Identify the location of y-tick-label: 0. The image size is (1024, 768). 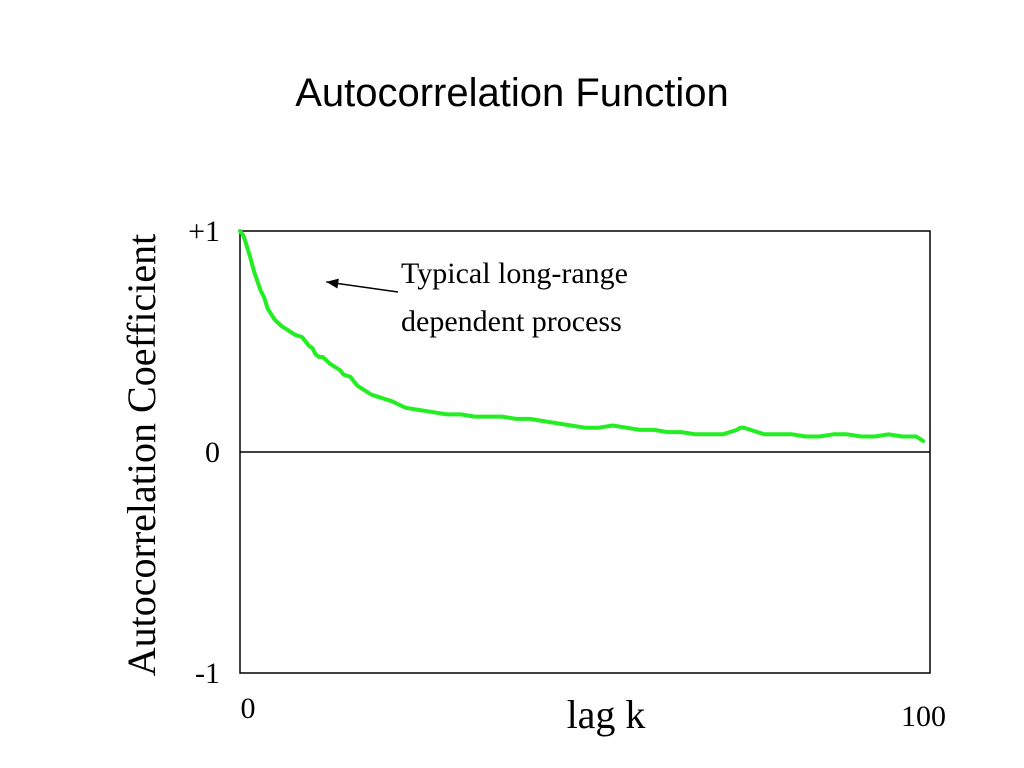
(212, 452).